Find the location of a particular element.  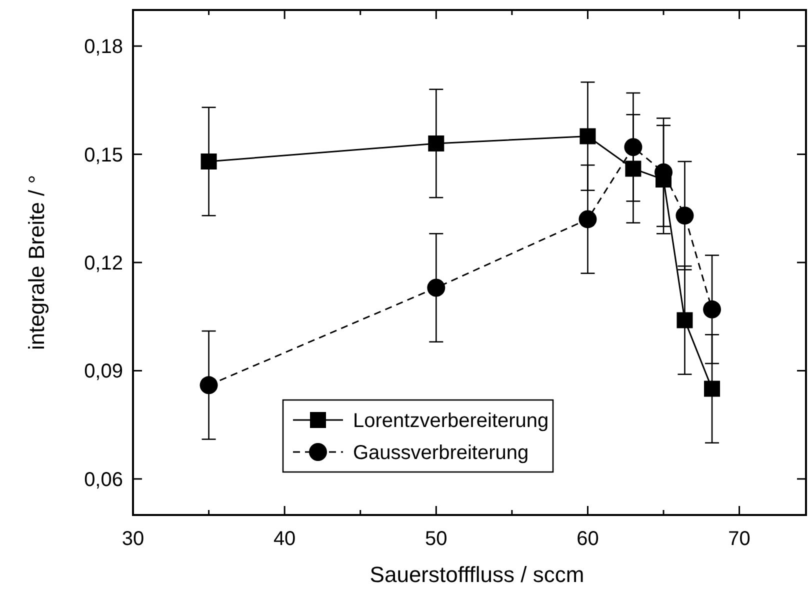

y-tick-label: 0,09 is located at coordinates (103, 371).